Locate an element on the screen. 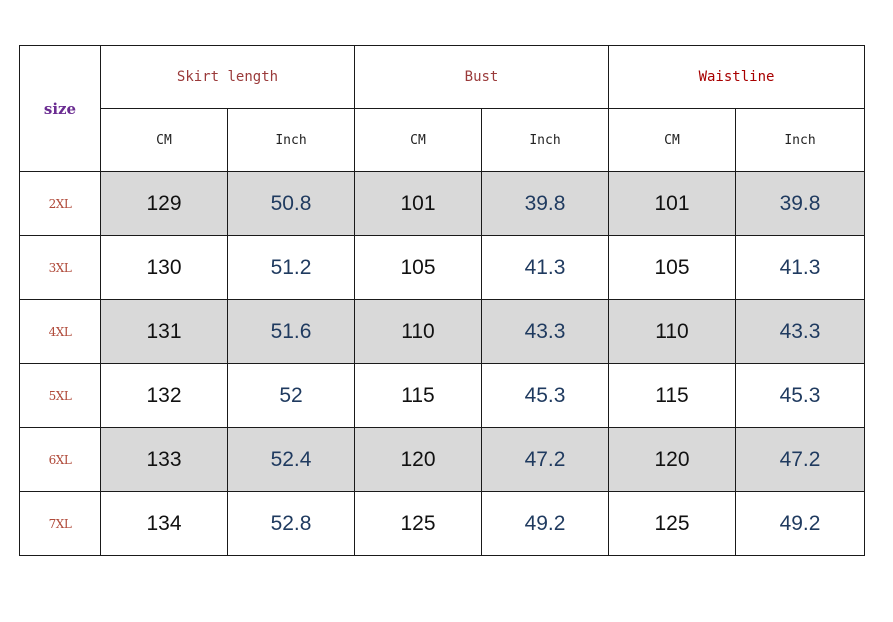 The image size is (893, 622). size-label: 2XL is located at coordinates (60, 203).